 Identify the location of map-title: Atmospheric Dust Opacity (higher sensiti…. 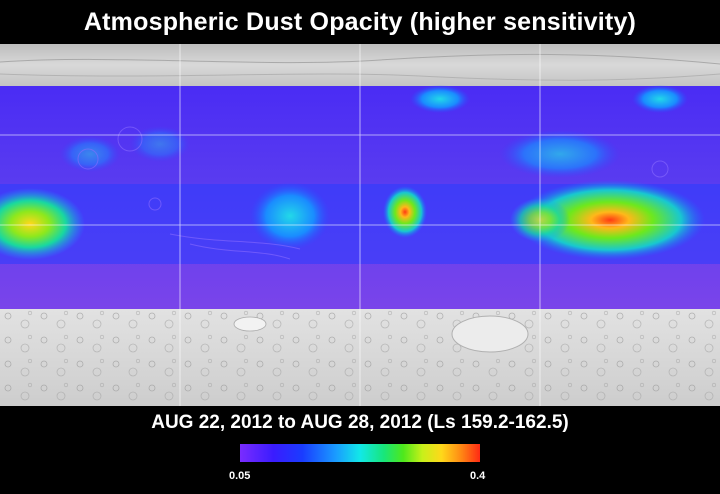
(360, 21).